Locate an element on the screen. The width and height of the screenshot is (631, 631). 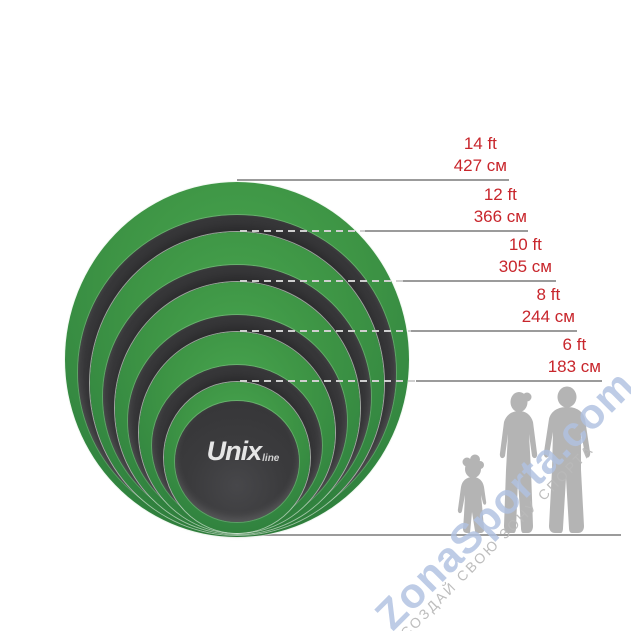
scale-figures is located at coordinates (524, 459).